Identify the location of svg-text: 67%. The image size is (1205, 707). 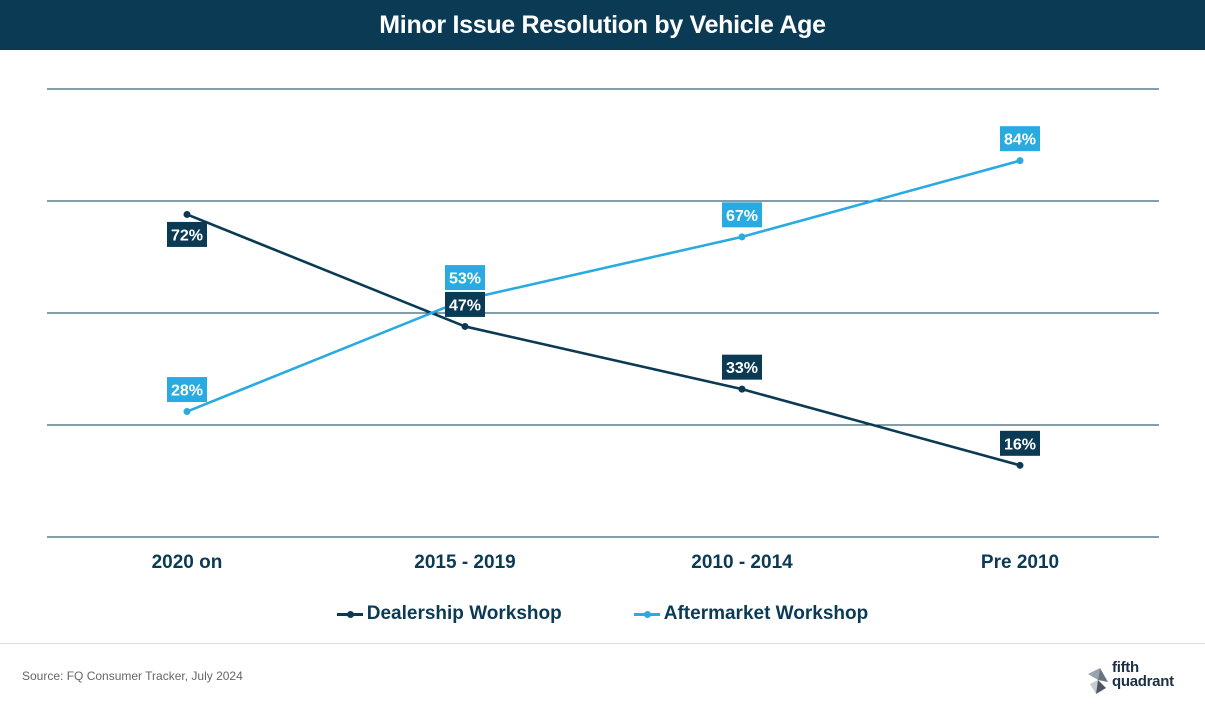
(742, 216).